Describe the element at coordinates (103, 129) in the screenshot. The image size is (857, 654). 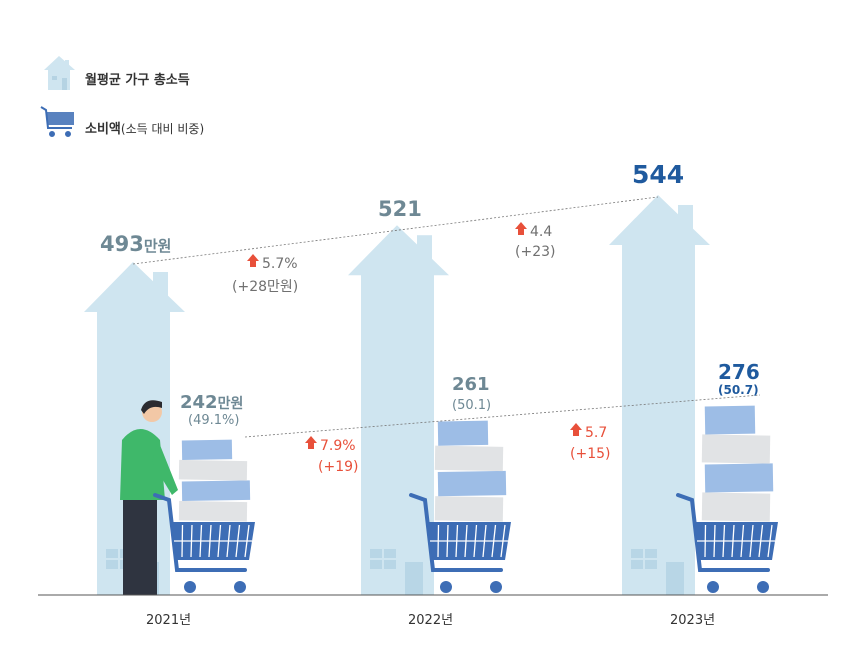
I see `legend-spending-label: 소비액` at that location.